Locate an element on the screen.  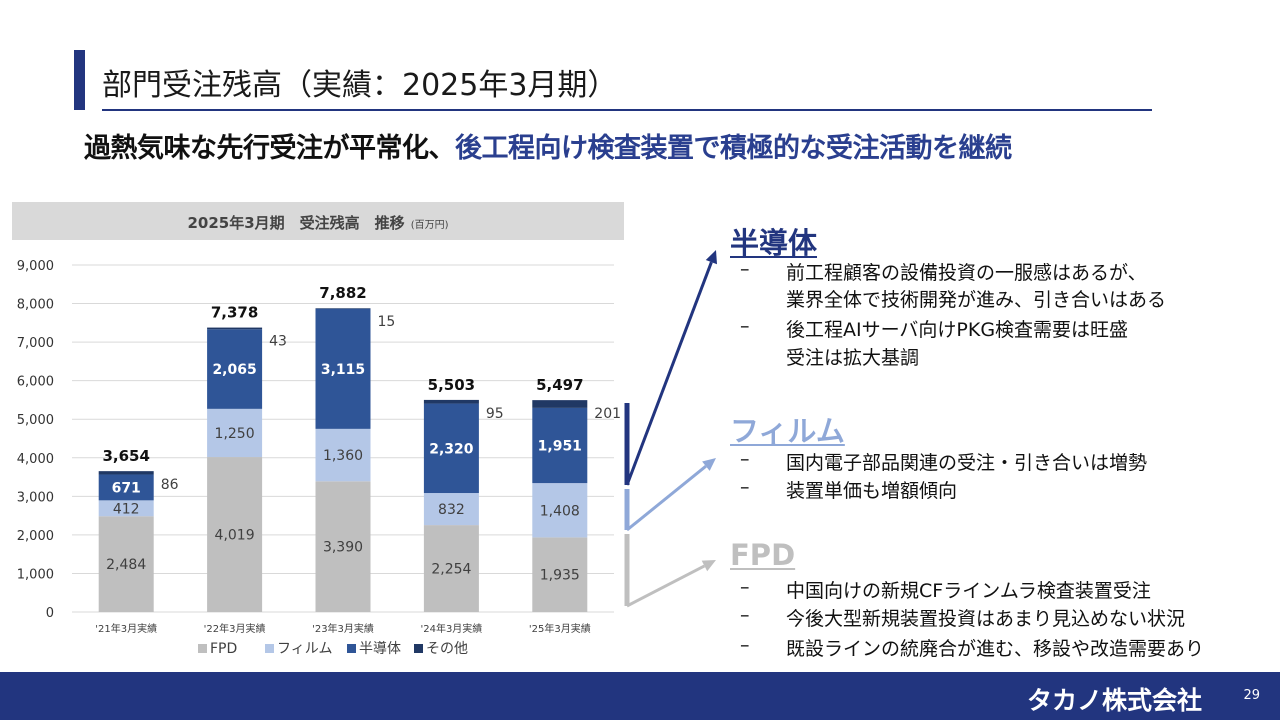
title-accent-bar is located at coordinates (79, 80).